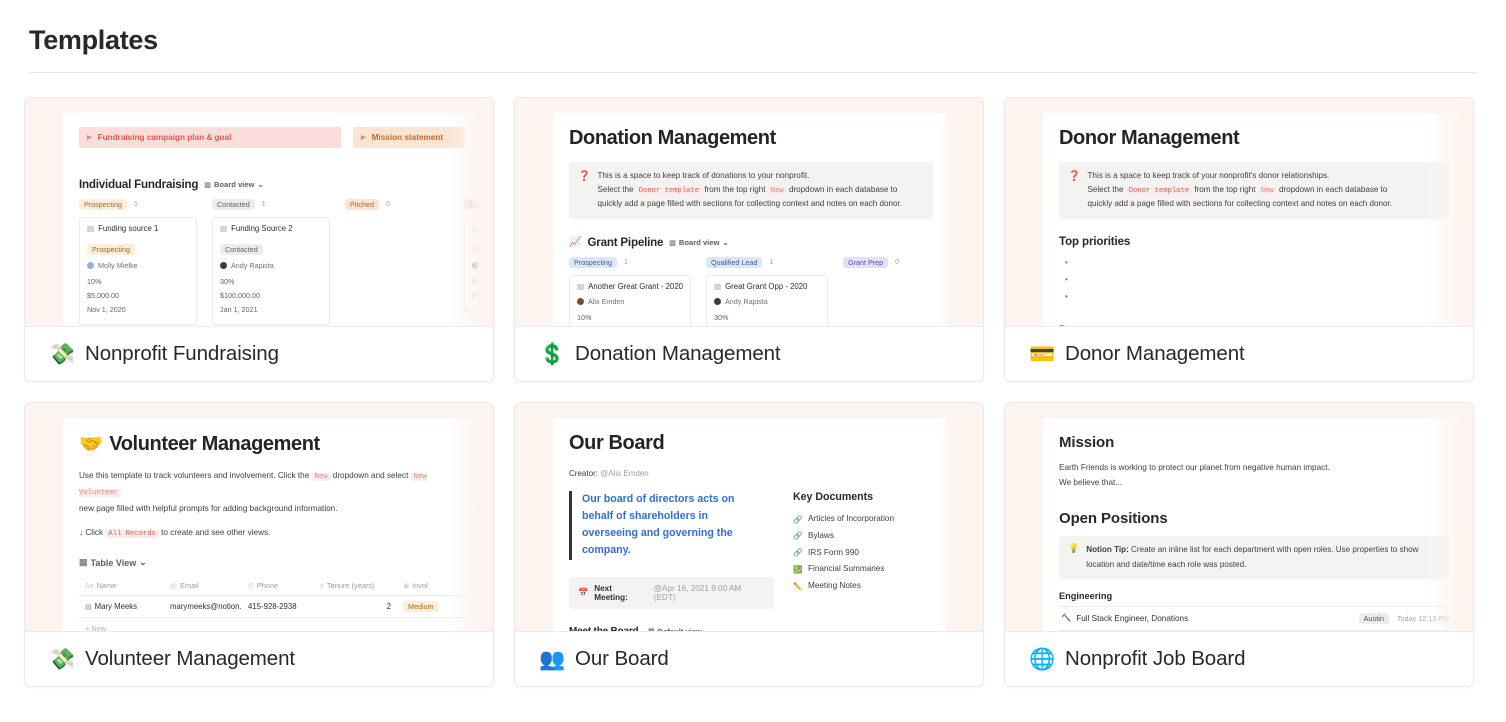 This screenshot has height=722, width=1506. What do you see at coordinates (833, 497) in the screenshot?
I see `key-documents-heading: Key Documents` at bounding box center [833, 497].